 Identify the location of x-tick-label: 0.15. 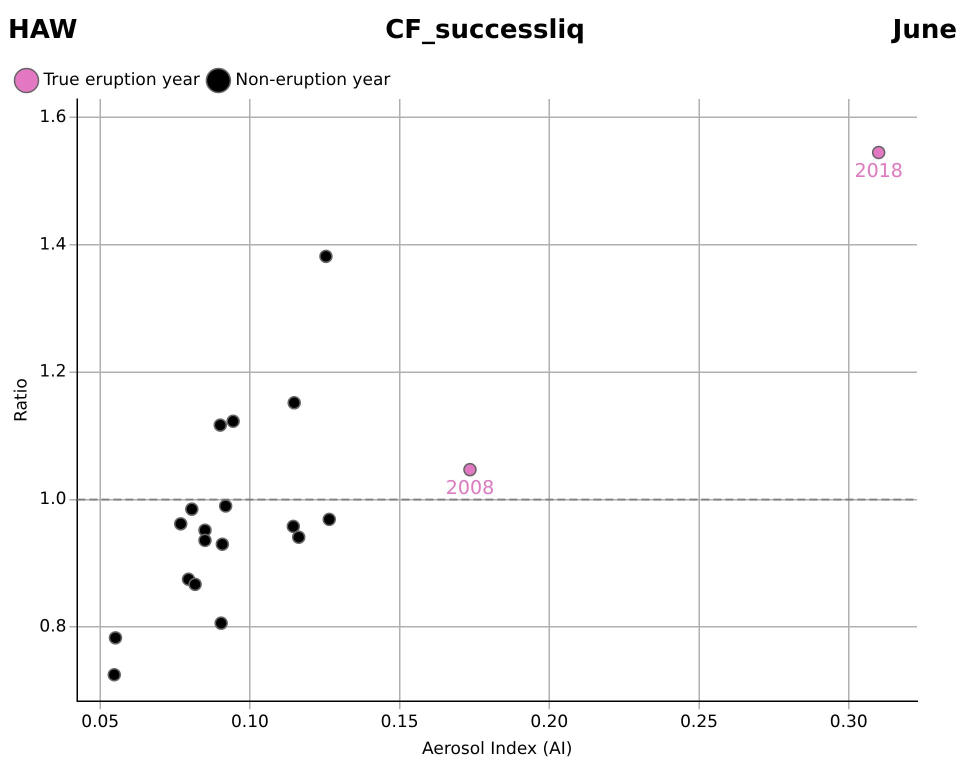
(399, 722).